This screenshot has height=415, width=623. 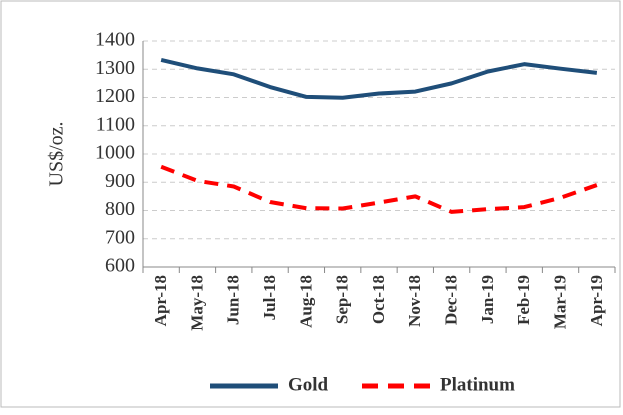 I want to click on x-tick-label: Dec-18, so click(x=451, y=300).